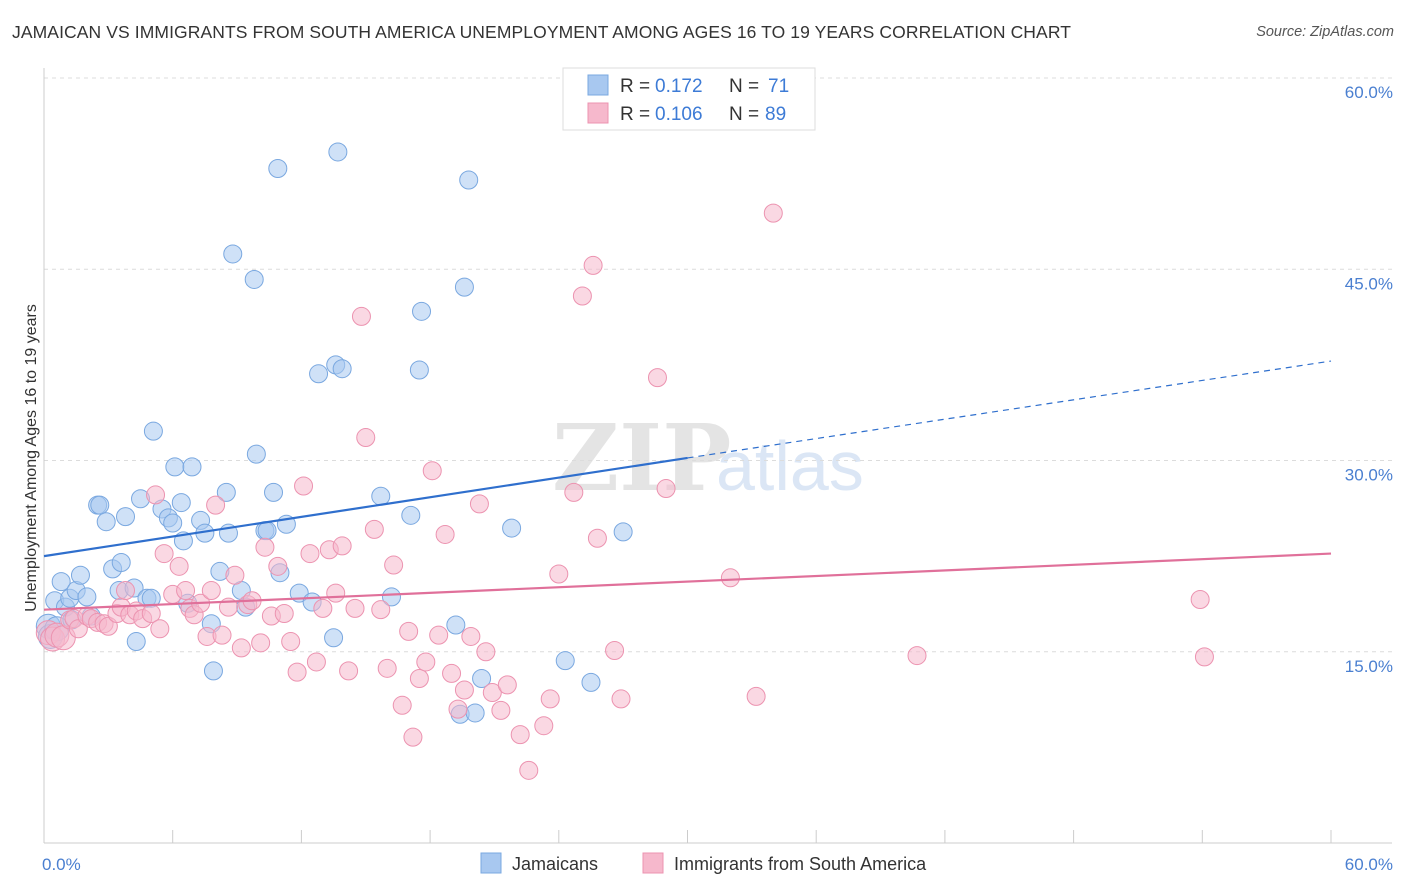 The width and height of the screenshot is (1406, 892). I want to click on x-tick-label-min: 0.0%, so click(61, 864).